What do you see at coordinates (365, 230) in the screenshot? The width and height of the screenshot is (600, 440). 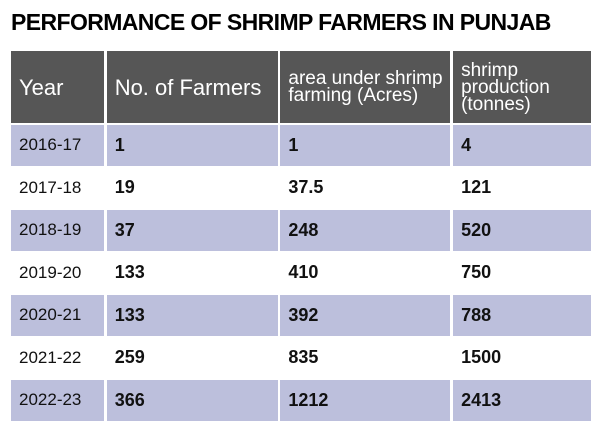 I see `area-cell: 248` at bounding box center [365, 230].